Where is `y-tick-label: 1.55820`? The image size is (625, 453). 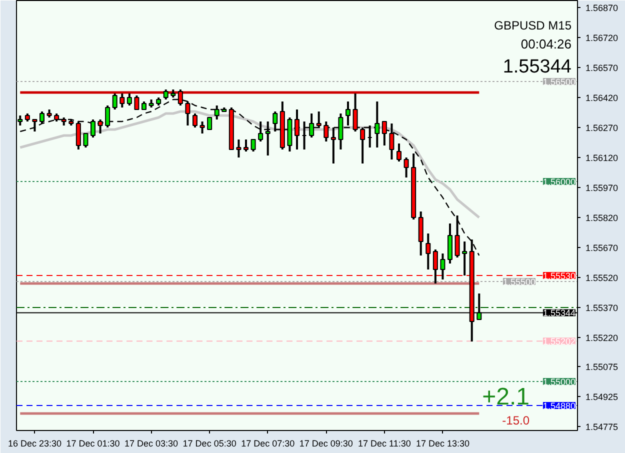 y-tick-label: 1.55820 is located at coordinates (602, 218).